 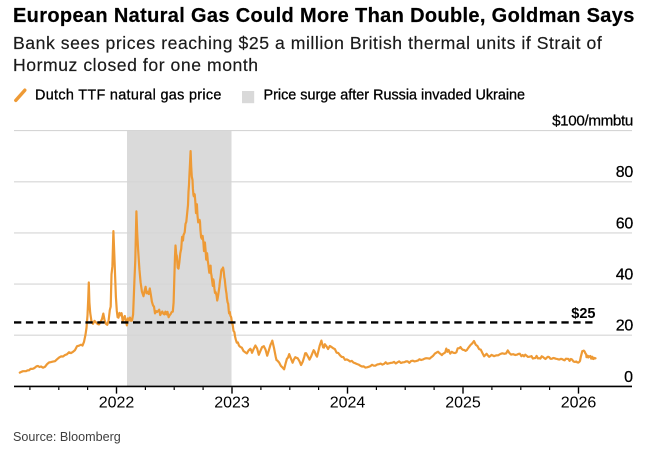 I want to click on svg-text: 40, so click(x=625, y=275).